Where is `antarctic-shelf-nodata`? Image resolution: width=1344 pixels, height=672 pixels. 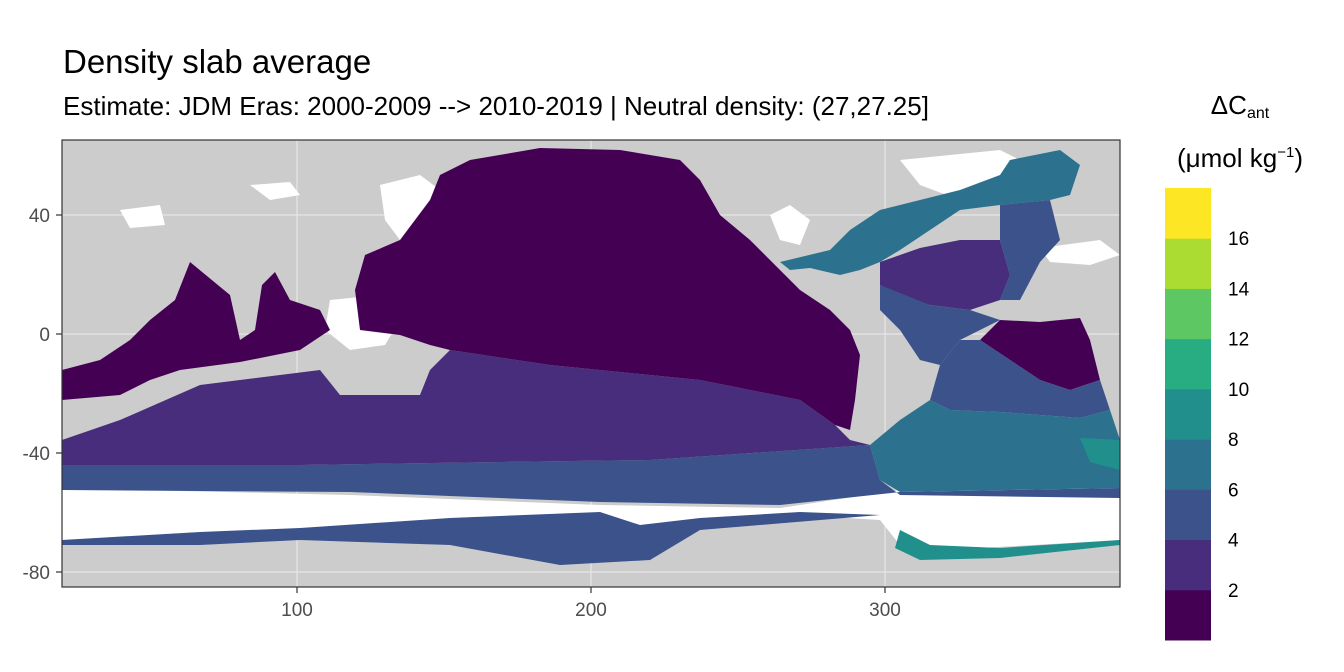
antarctic-shelf-nodata is located at coordinates (591, 518).